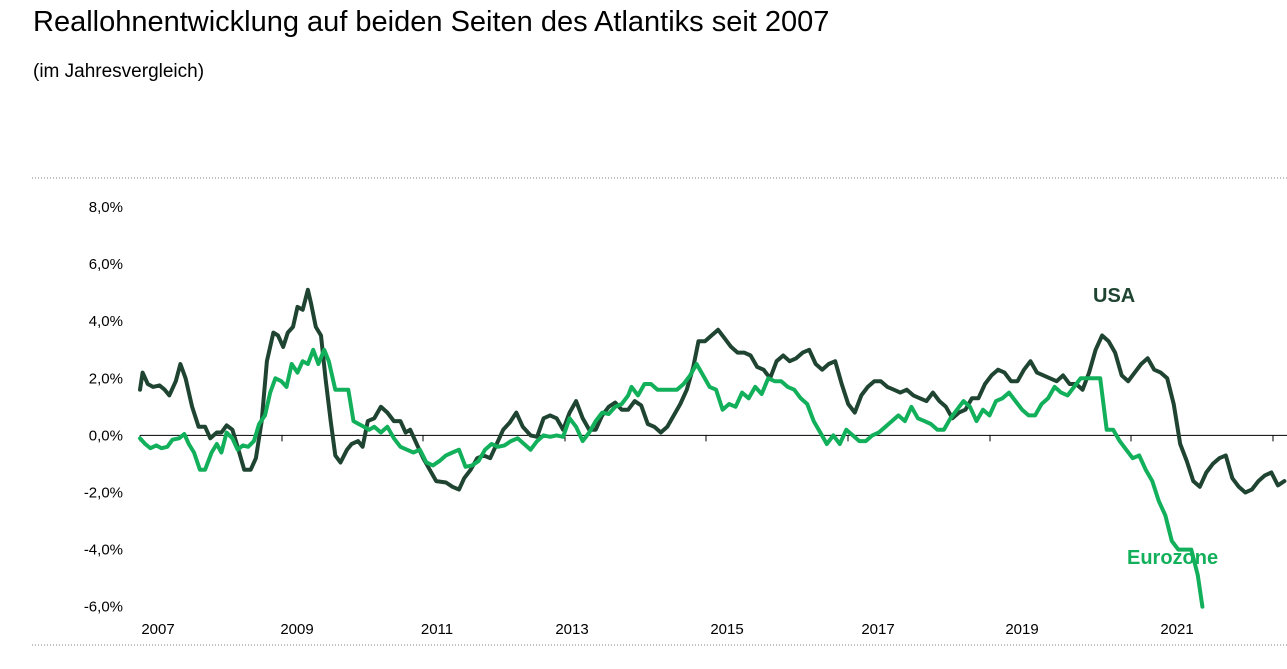 The width and height of the screenshot is (1287, 669). I want to click on x-tick-label: 2019, so click(1021, 629).